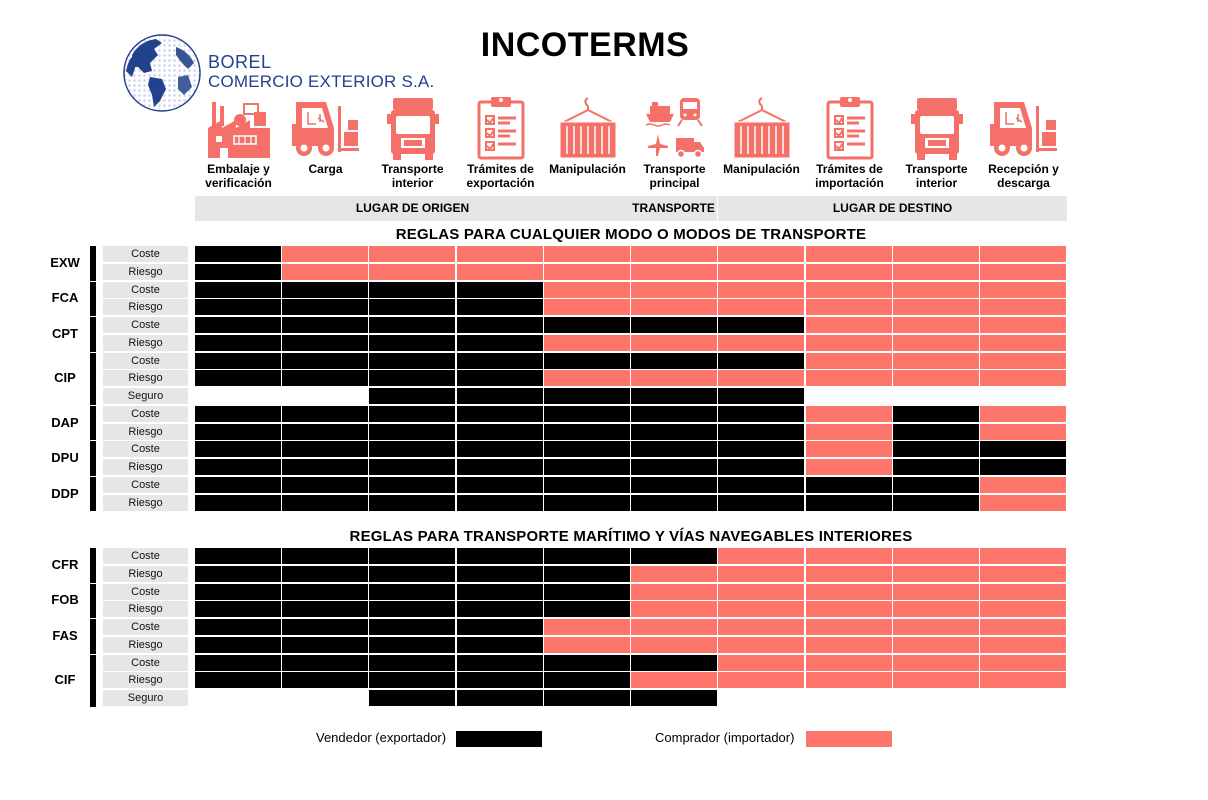 This screenshot has width=1208, height=800. I want to click on stage-7: Manipulación, so click(761, 134).